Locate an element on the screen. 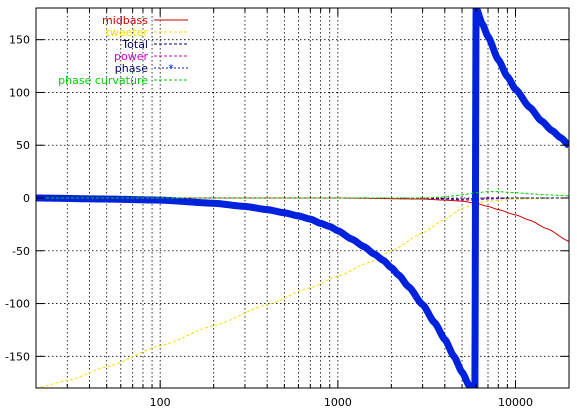  y-tick-label: -150 is located at coordinates (17, 356).